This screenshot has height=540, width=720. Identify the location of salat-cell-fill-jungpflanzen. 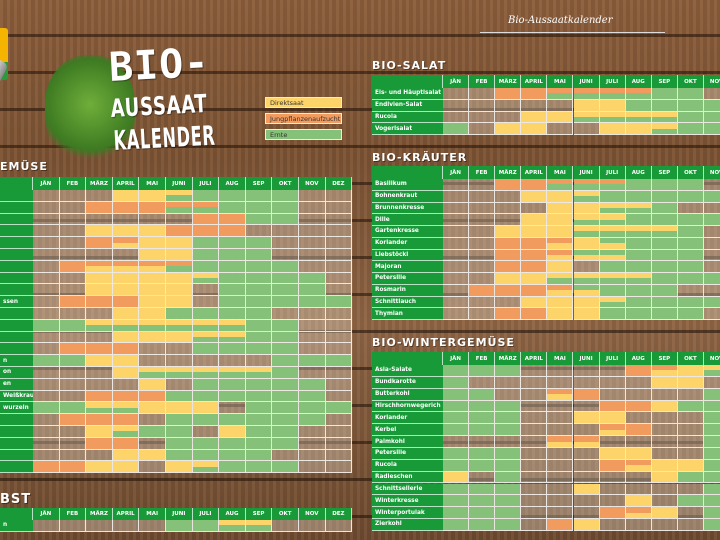
(560, 91).